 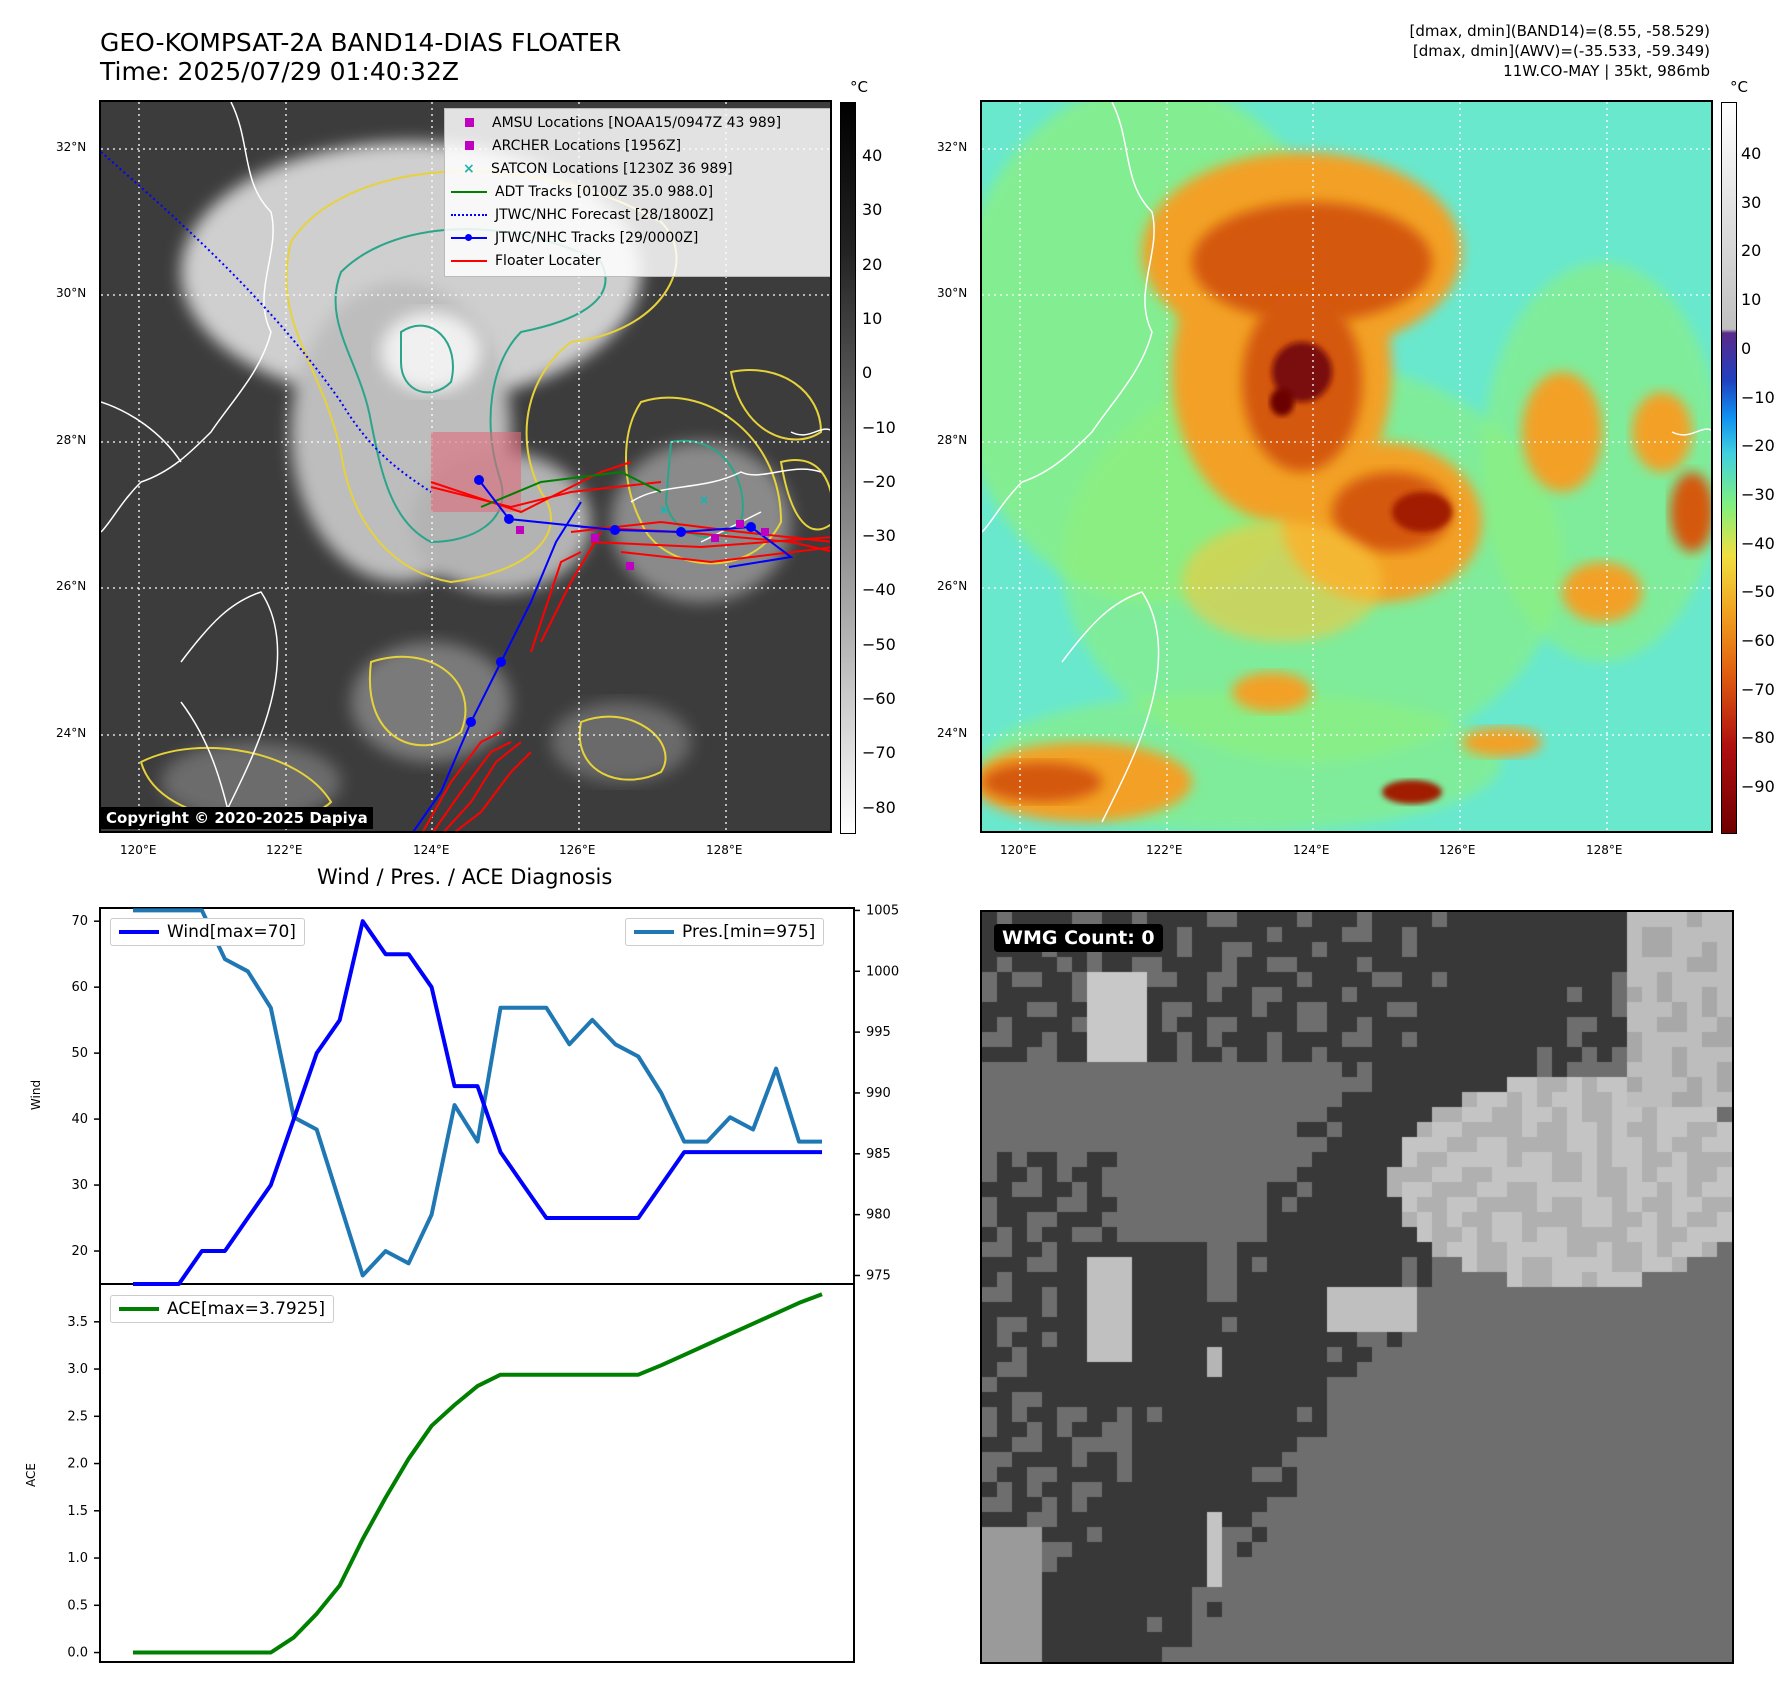 What do you see at coordinates (1311, 850) in the screenshot?
I see `color-lon-label-124: 124°E` at bounding box center [1311, 850].